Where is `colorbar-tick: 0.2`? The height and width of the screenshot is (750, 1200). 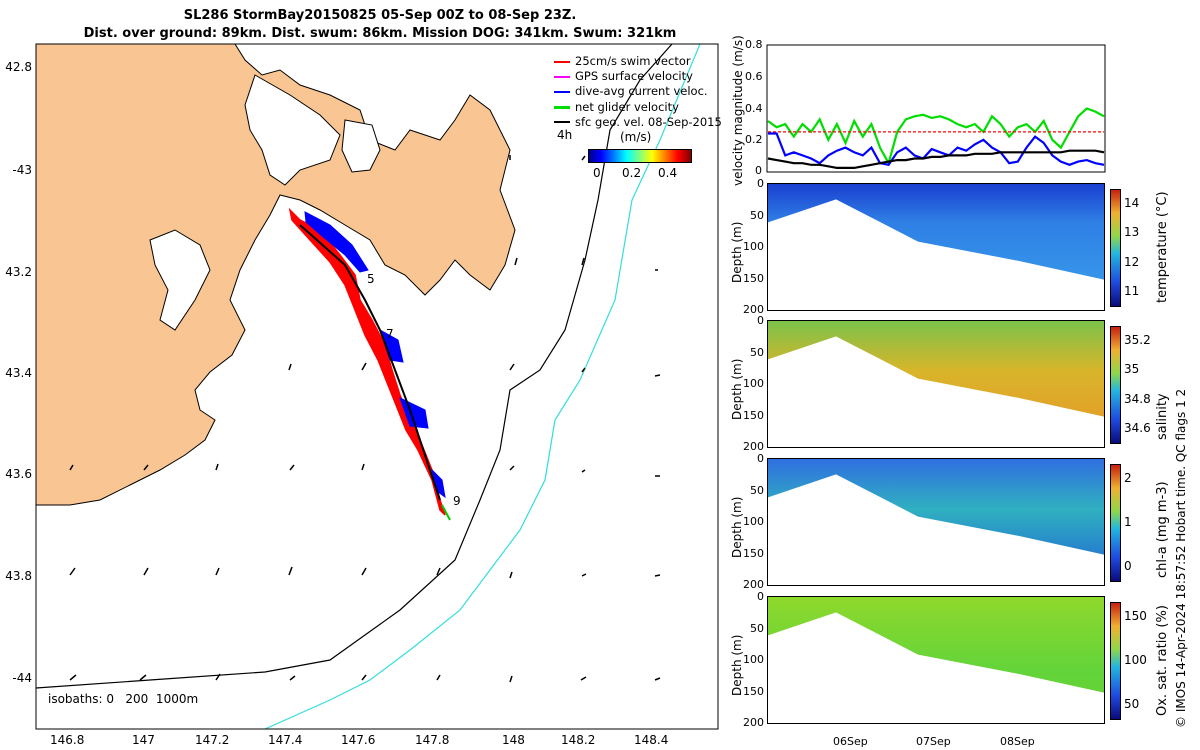 colorbar-tick: 0.2 is located at coordinates (632, 173).